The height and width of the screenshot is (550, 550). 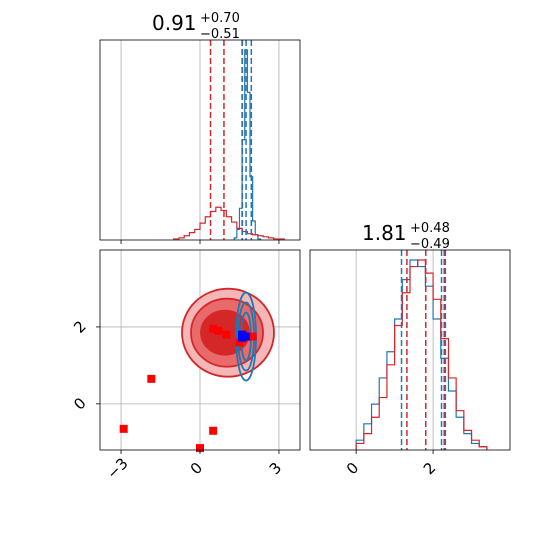 I want to click on title-param-1: 0.91 +0.70 −0.51, so click(x=196, y=26).